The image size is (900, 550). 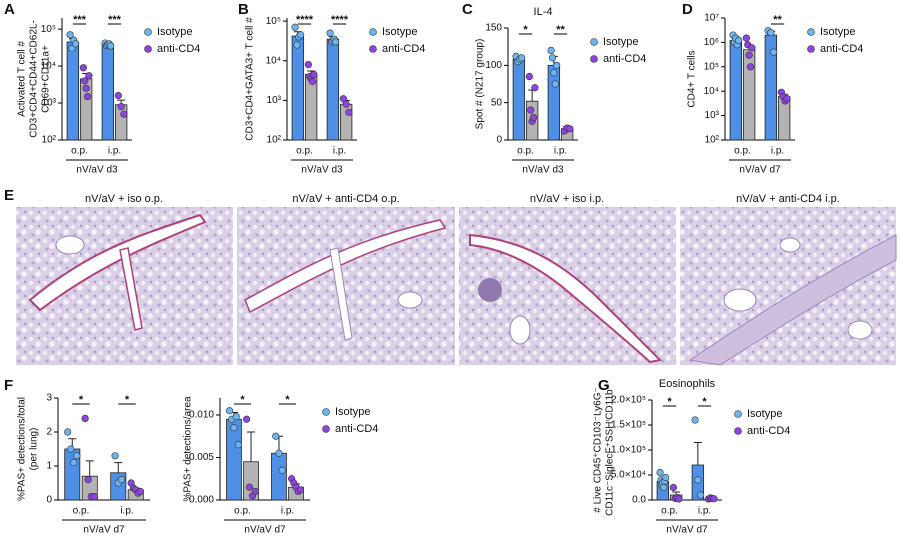 I want to click on x-axis-label: nV/aV d3, so click(x=97, y=170).